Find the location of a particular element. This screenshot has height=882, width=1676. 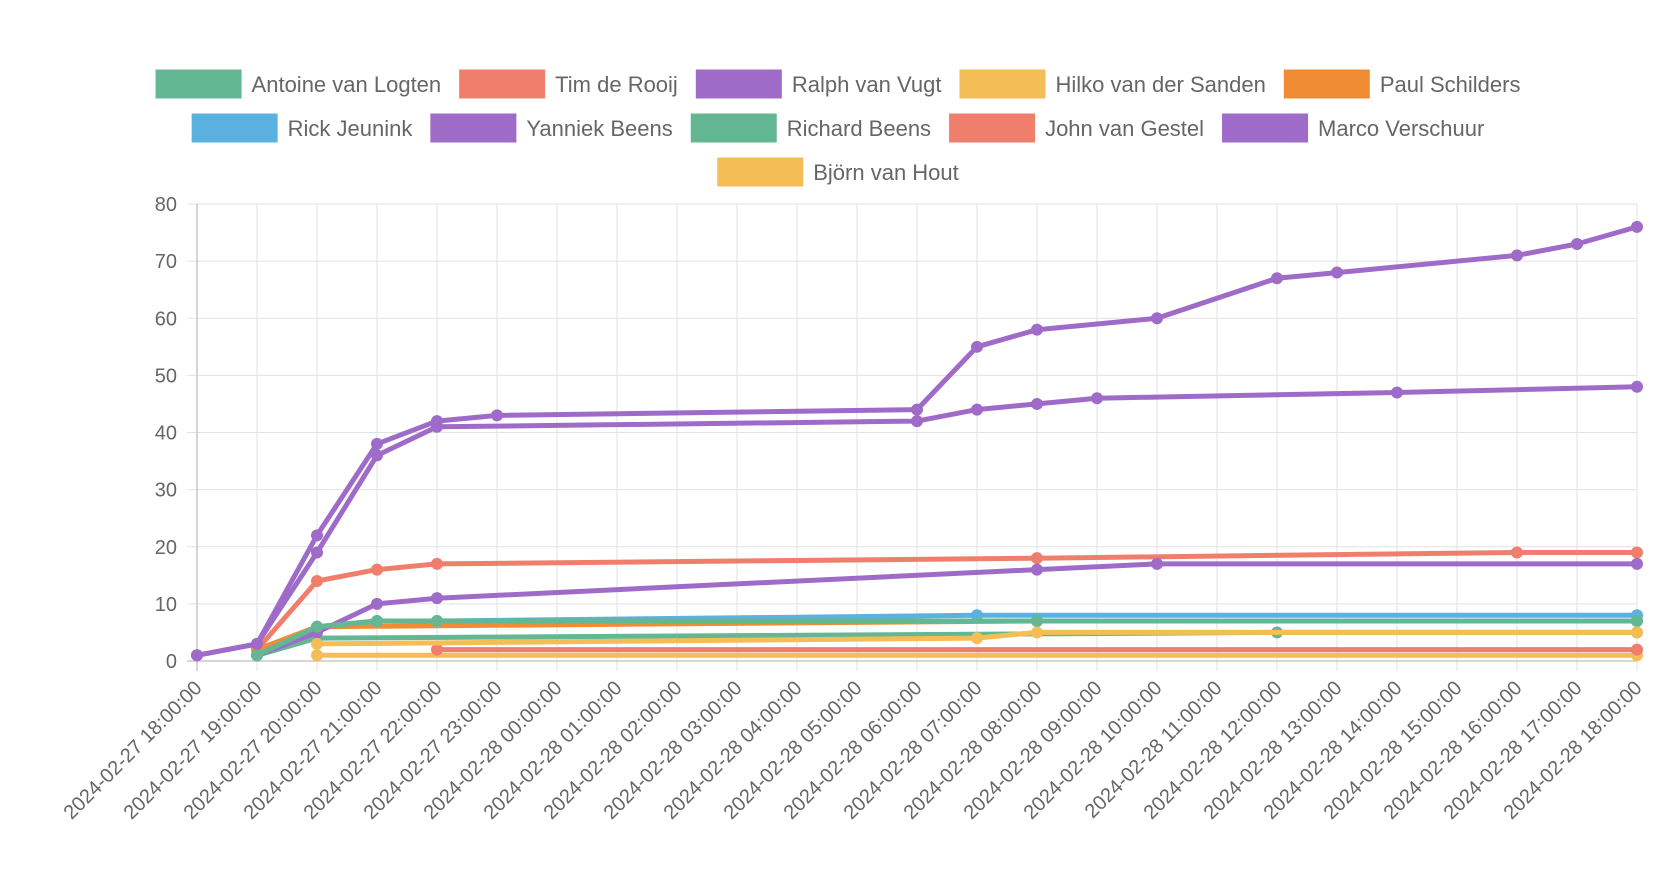

legend-item-marco-verschuur: Marco Verschuur is located at coordinates (1353, 128).